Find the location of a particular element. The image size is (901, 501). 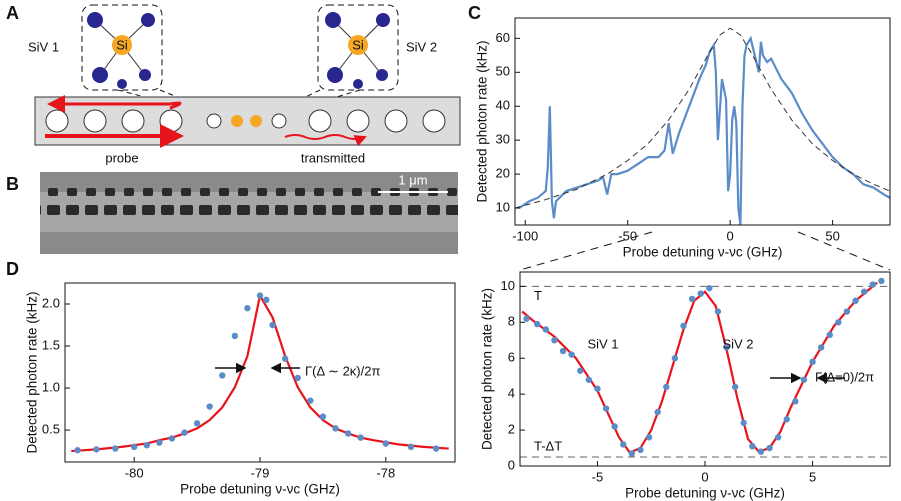

y-tick-label: 50 is located at coordinates (503, 71).